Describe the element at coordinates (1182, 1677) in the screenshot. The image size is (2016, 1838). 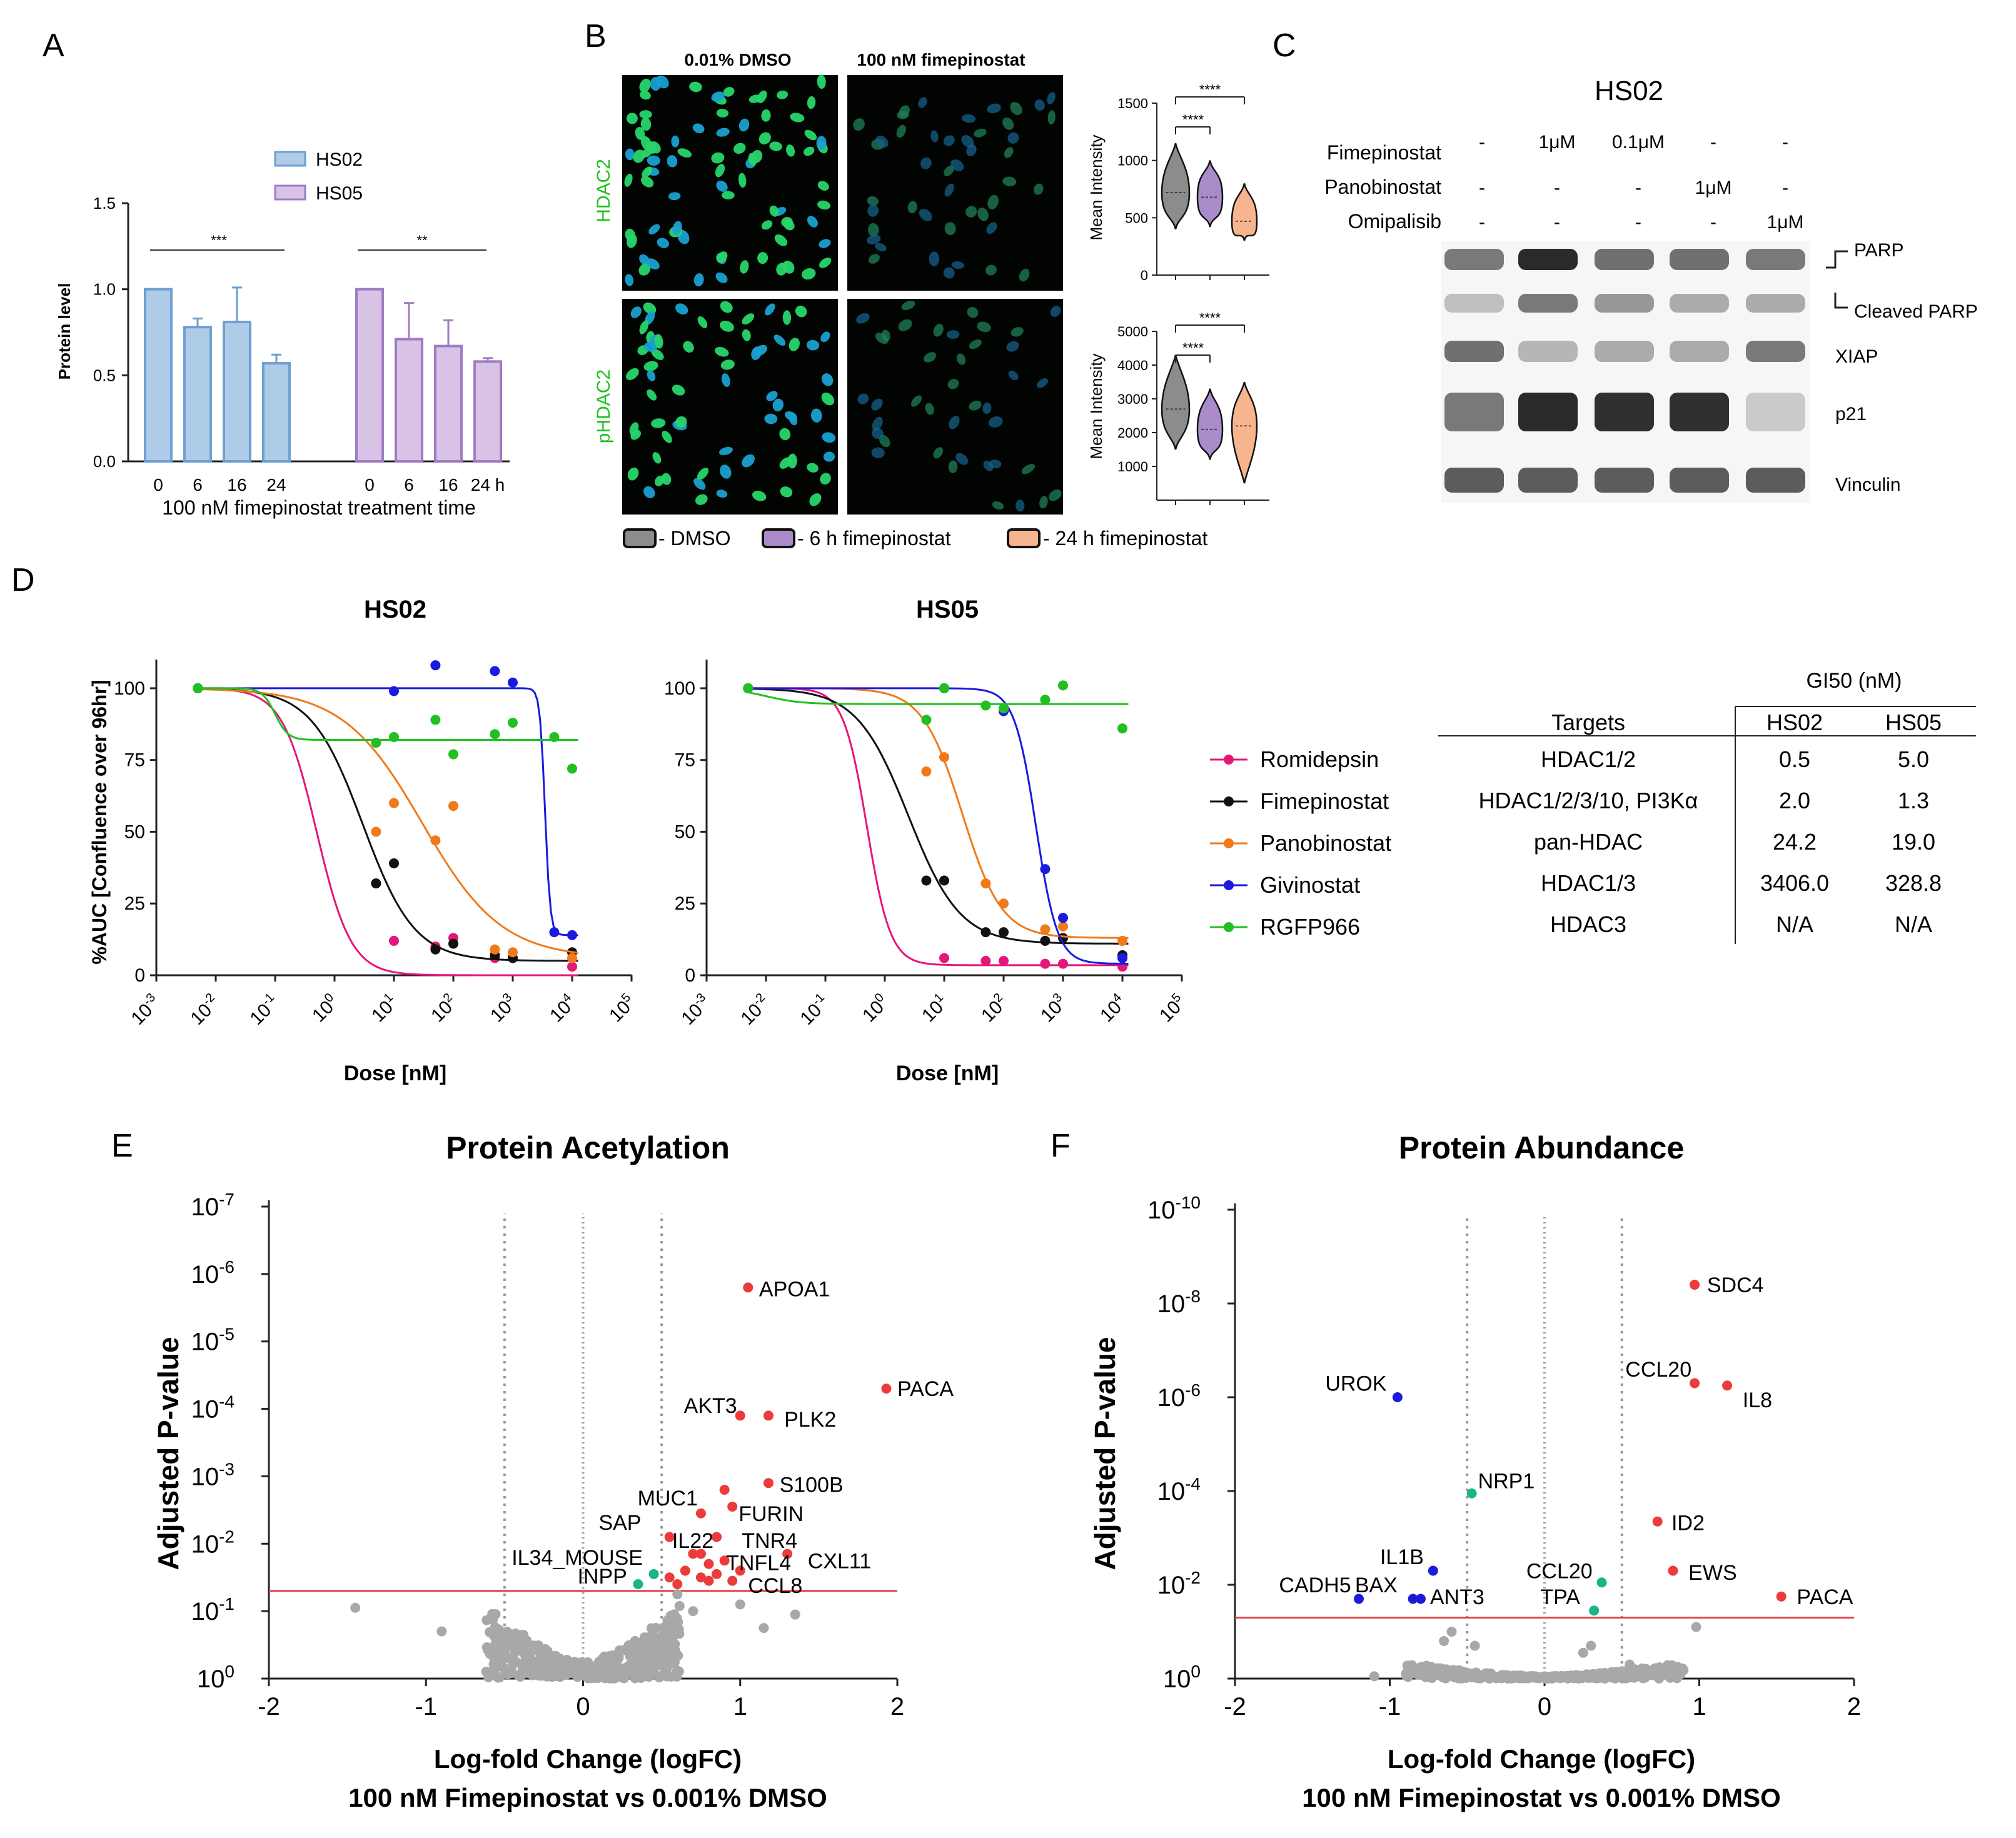
I see `y-tick-label: 10⁰` at that location.